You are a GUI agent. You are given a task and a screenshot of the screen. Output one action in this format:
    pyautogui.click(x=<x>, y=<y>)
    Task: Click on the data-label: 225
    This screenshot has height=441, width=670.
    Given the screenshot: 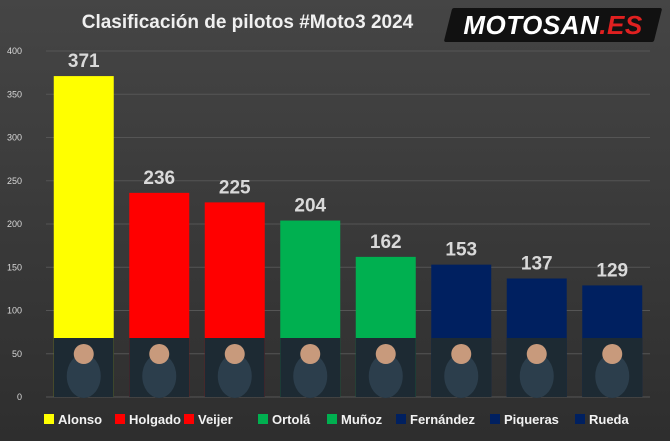 What is the action you would take?
    pyautogui.click(x=235, y=187)
    